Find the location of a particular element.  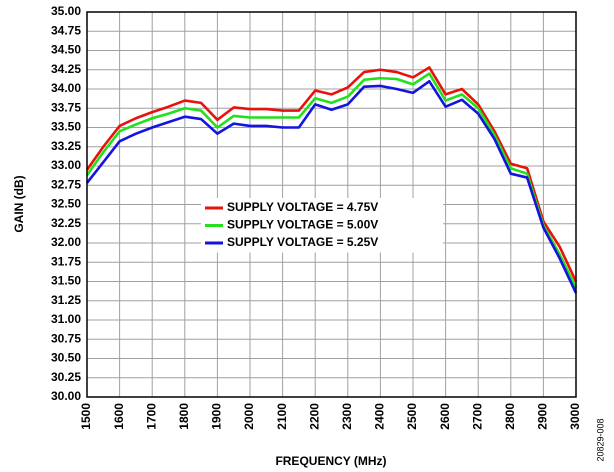

x-tick-label: 1600 is located at coordinates (119, 416).